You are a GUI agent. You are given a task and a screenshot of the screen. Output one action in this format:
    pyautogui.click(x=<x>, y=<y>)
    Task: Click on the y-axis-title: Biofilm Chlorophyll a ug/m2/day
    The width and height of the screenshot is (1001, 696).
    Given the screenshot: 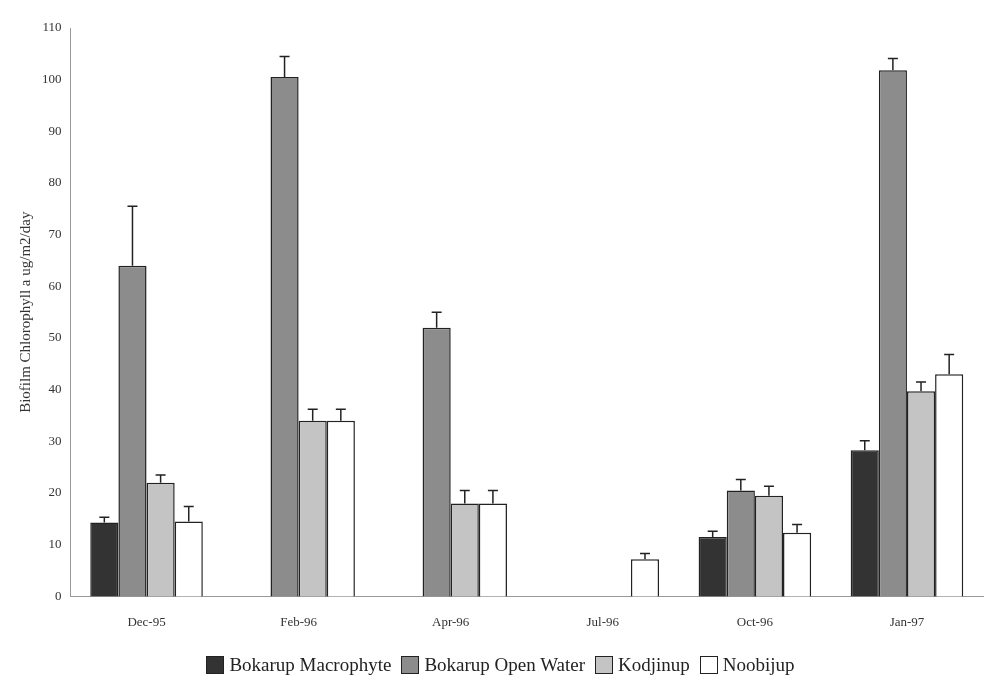 What is the action you would take?
    pyautogui.click(x=24, y=312)
    